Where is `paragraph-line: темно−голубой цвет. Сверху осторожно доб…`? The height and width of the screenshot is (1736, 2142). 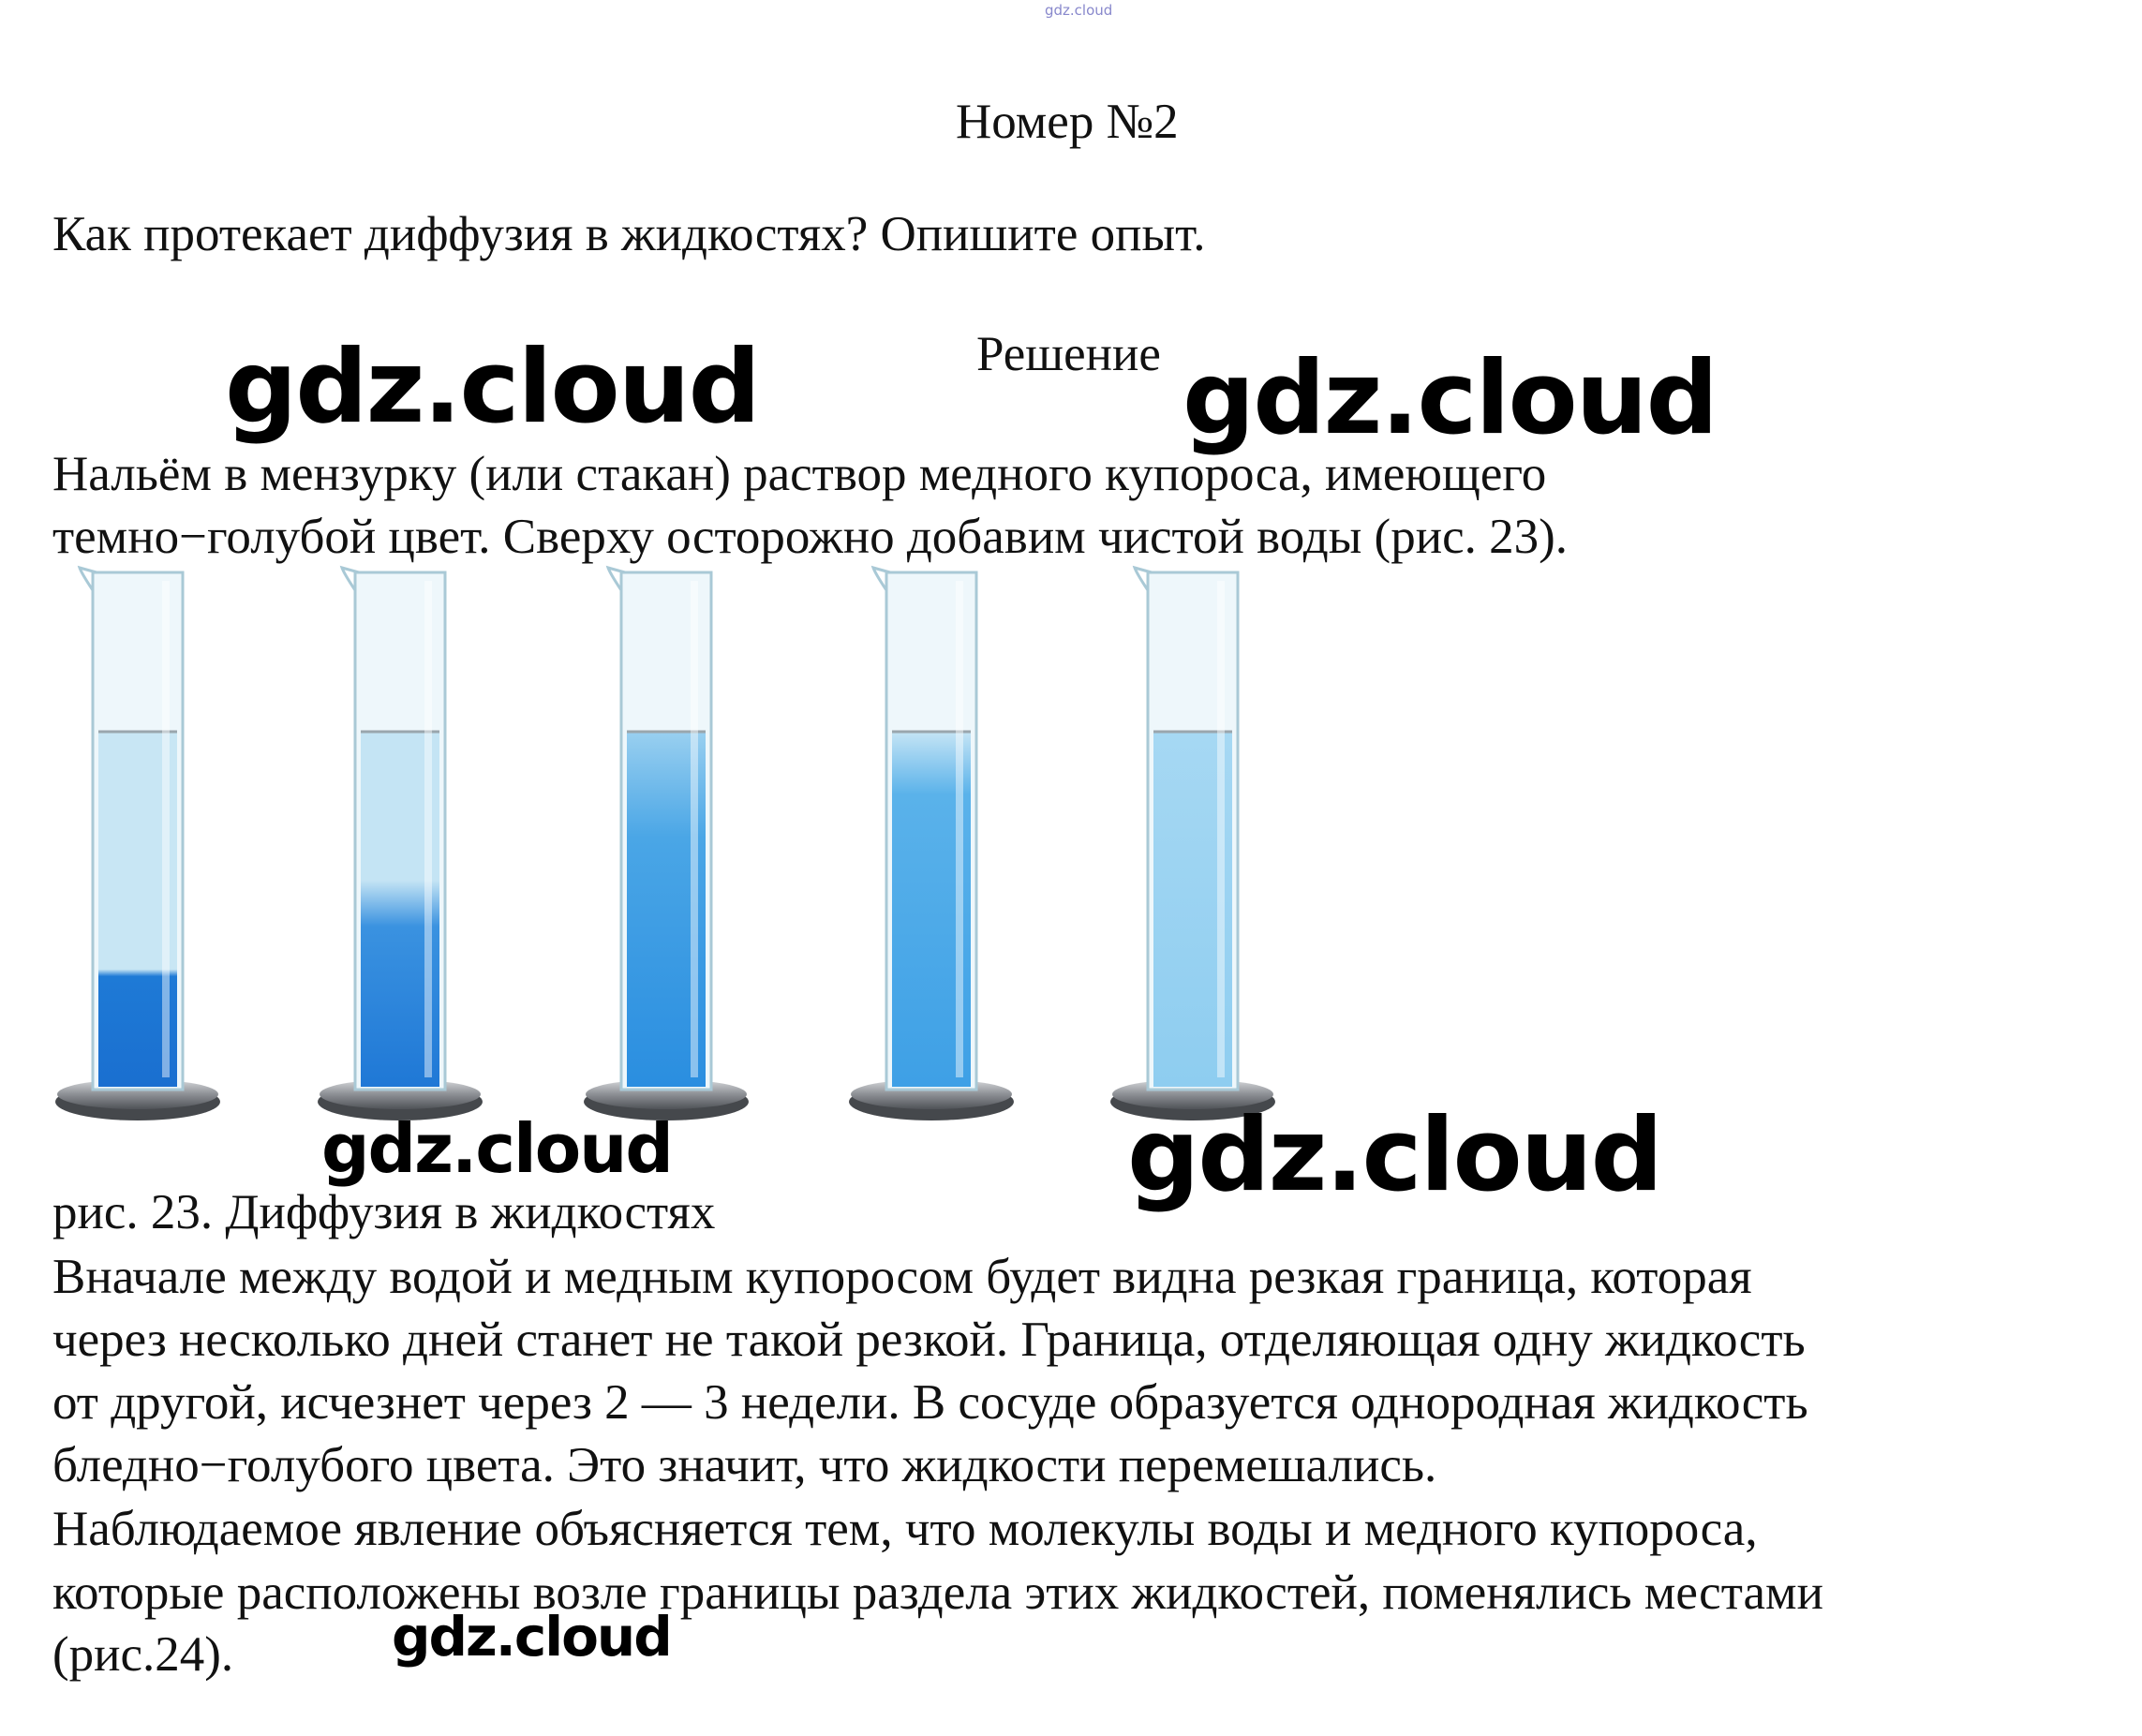
paragraph-line: темно−голубой цвет. Сверху осторожно доб… is located at coordinates (810, 537).